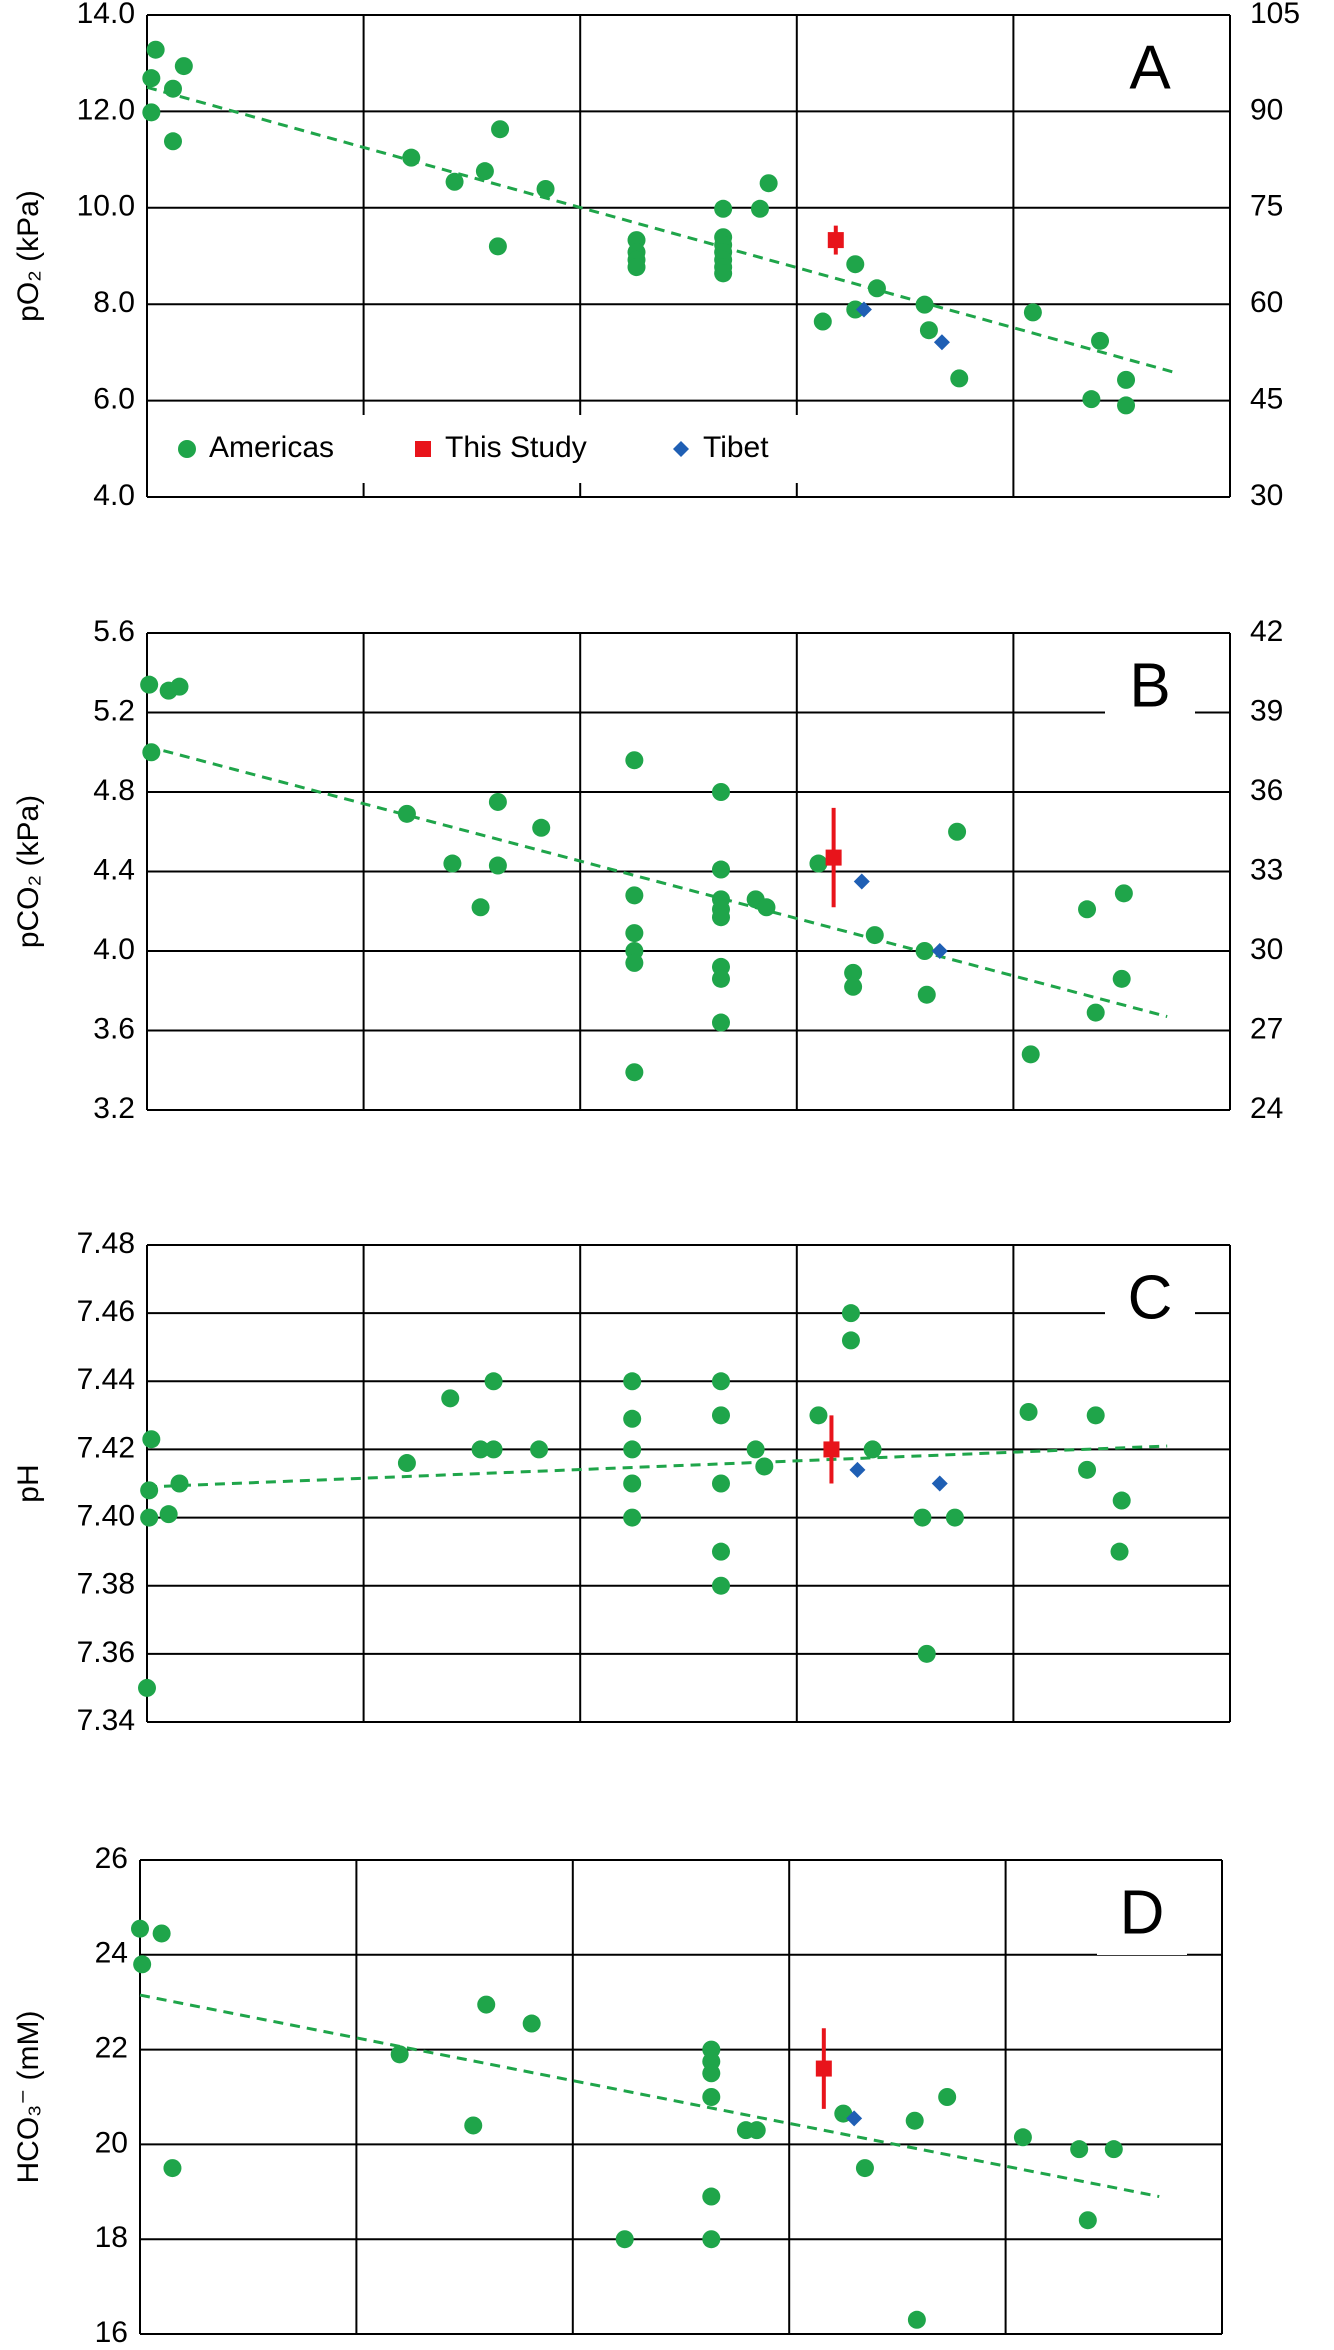  Describe the element at coordinates (1266, 1028) in the screenshot. I see `y2-tick-label: 27` at that location.